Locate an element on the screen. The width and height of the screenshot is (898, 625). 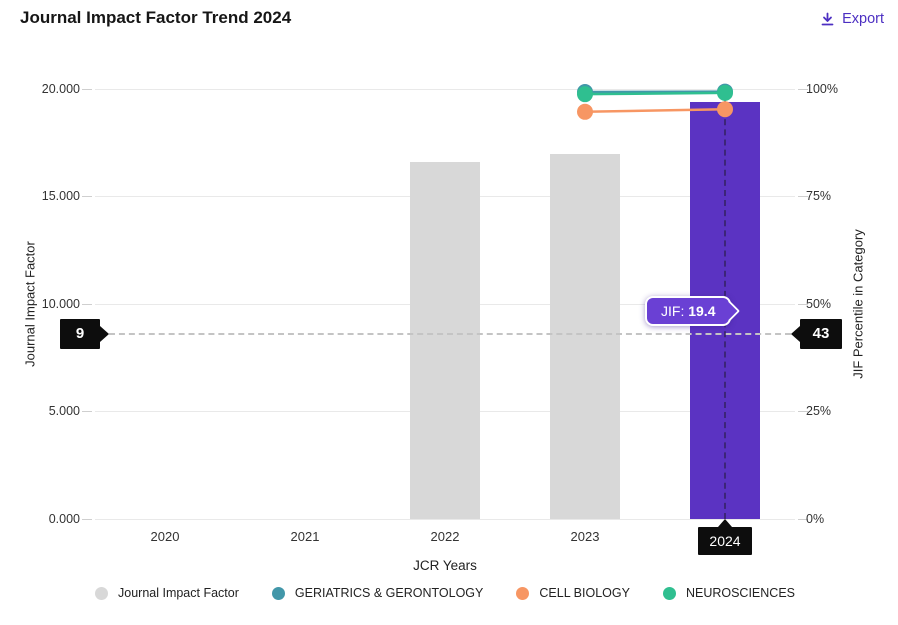
y-axis-tick-right: 100% is located at coordinates (822, 89).